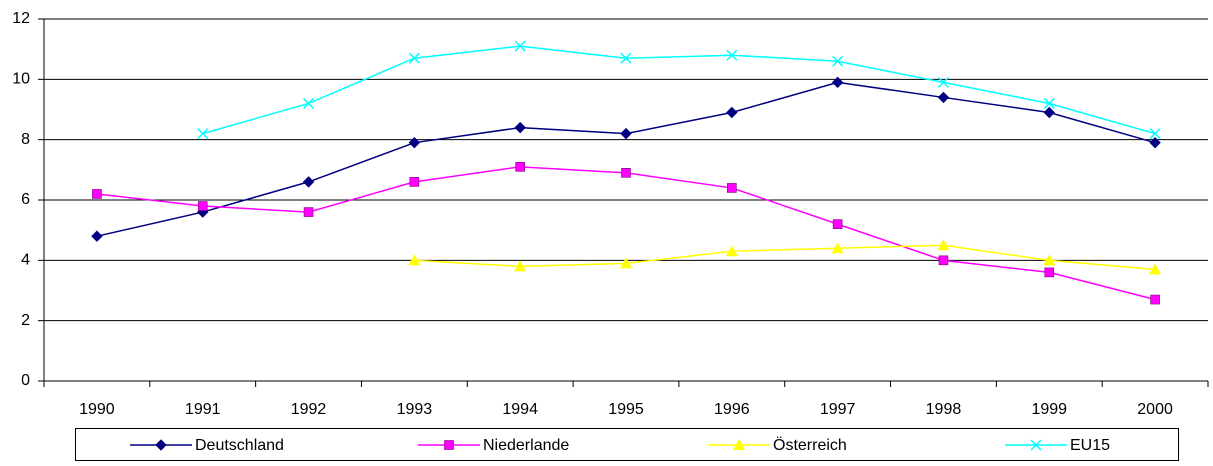 The image size is (1213, 466). Describe the element at coordinates (25, 199) in the screenshot. I see `y-tick-label: 6` at that location.